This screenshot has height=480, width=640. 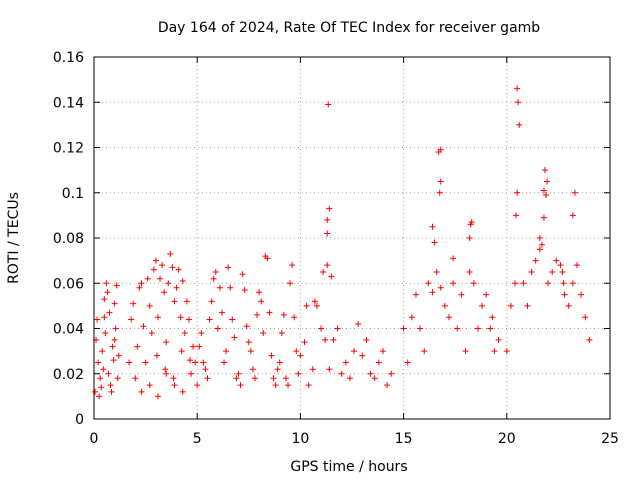 I want to click on x-tick-label: 25, so click(x=610, y=439).